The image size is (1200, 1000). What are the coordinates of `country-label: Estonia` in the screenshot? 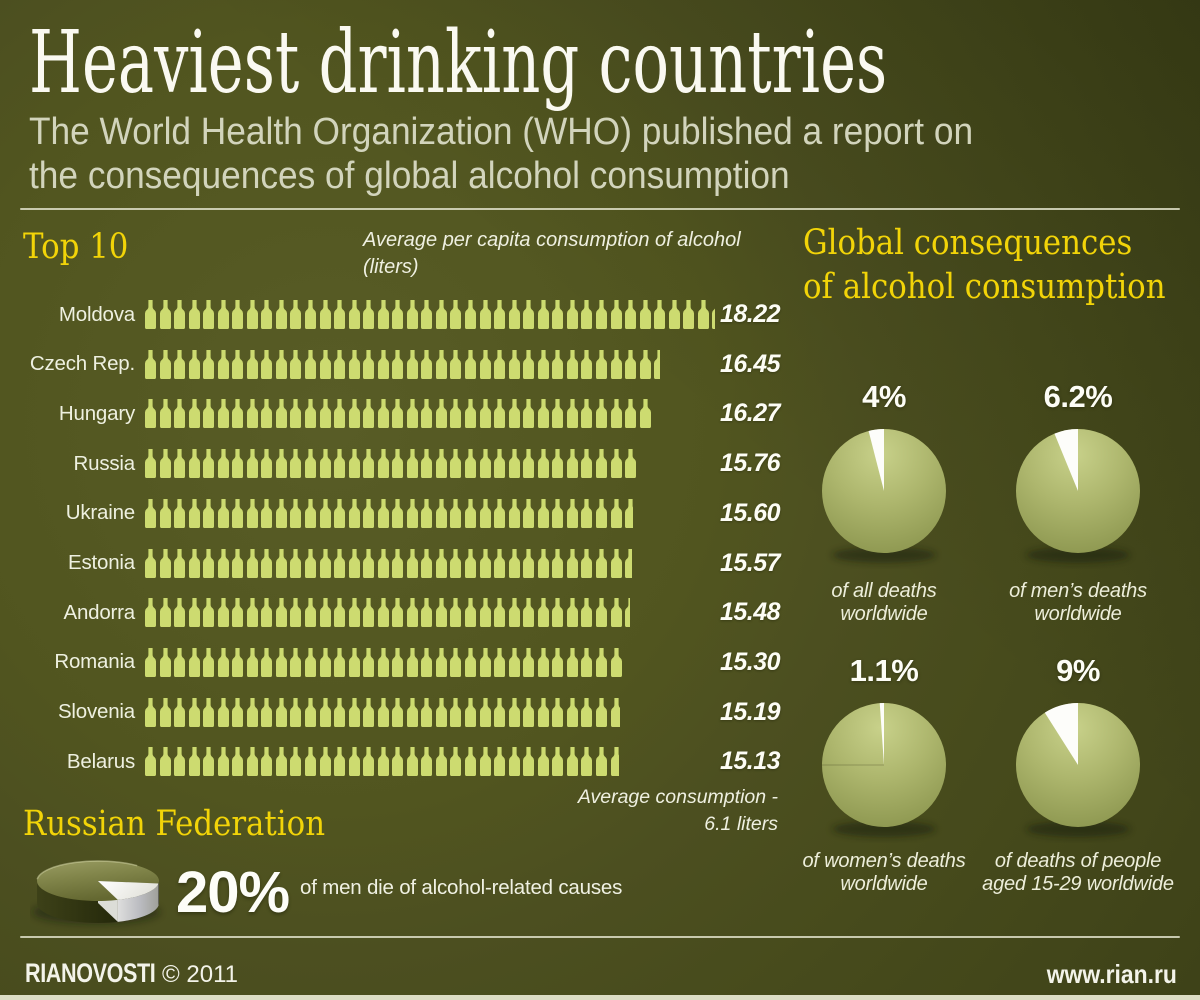 It's located at (101, 562).